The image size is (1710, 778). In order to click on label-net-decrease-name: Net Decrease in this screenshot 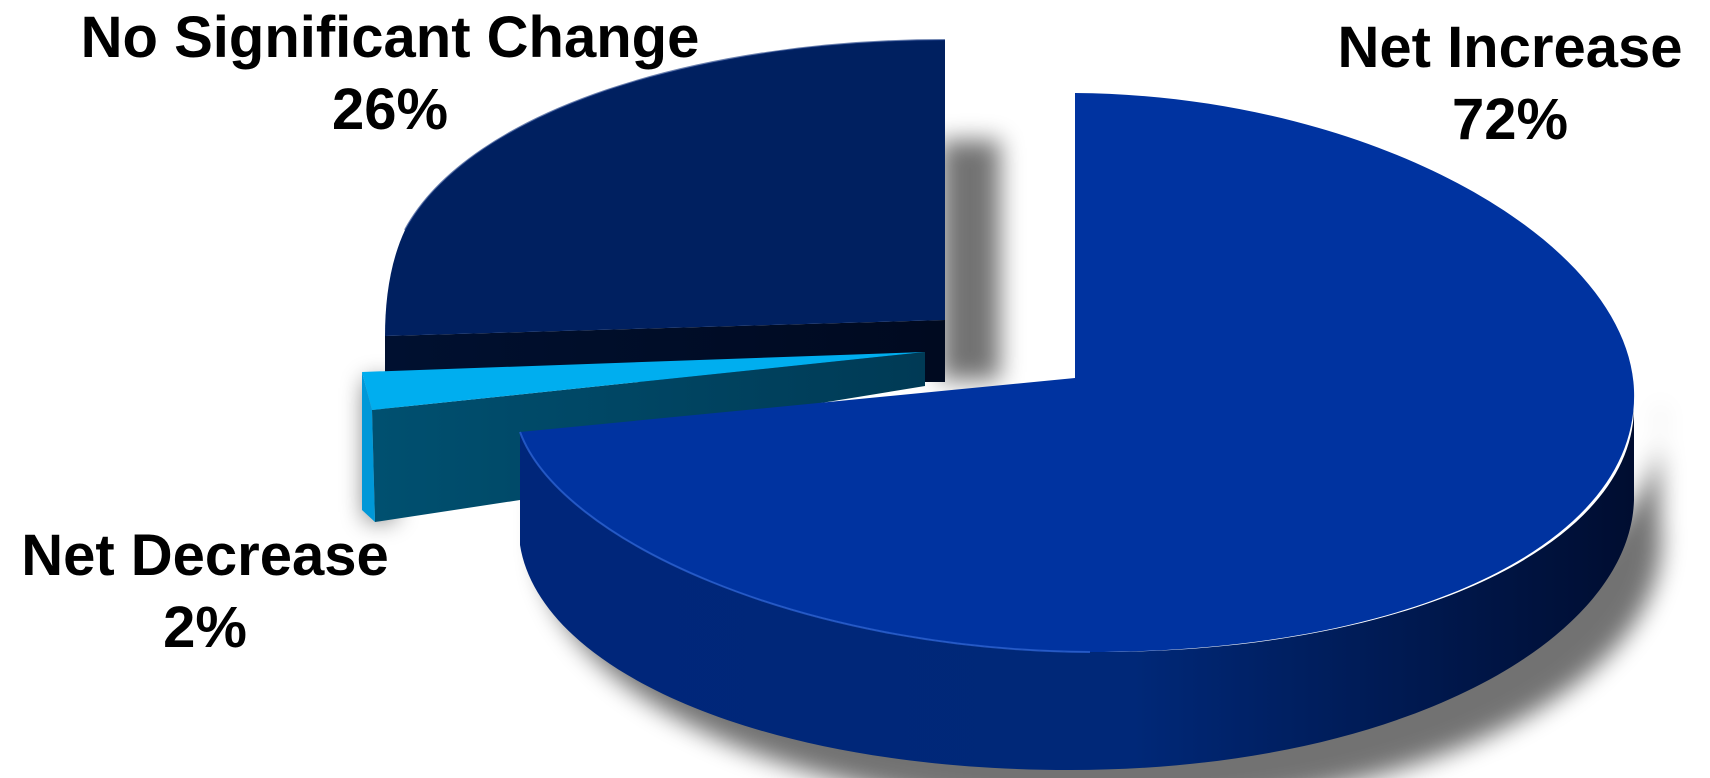, I will do `click(205, 555)`.